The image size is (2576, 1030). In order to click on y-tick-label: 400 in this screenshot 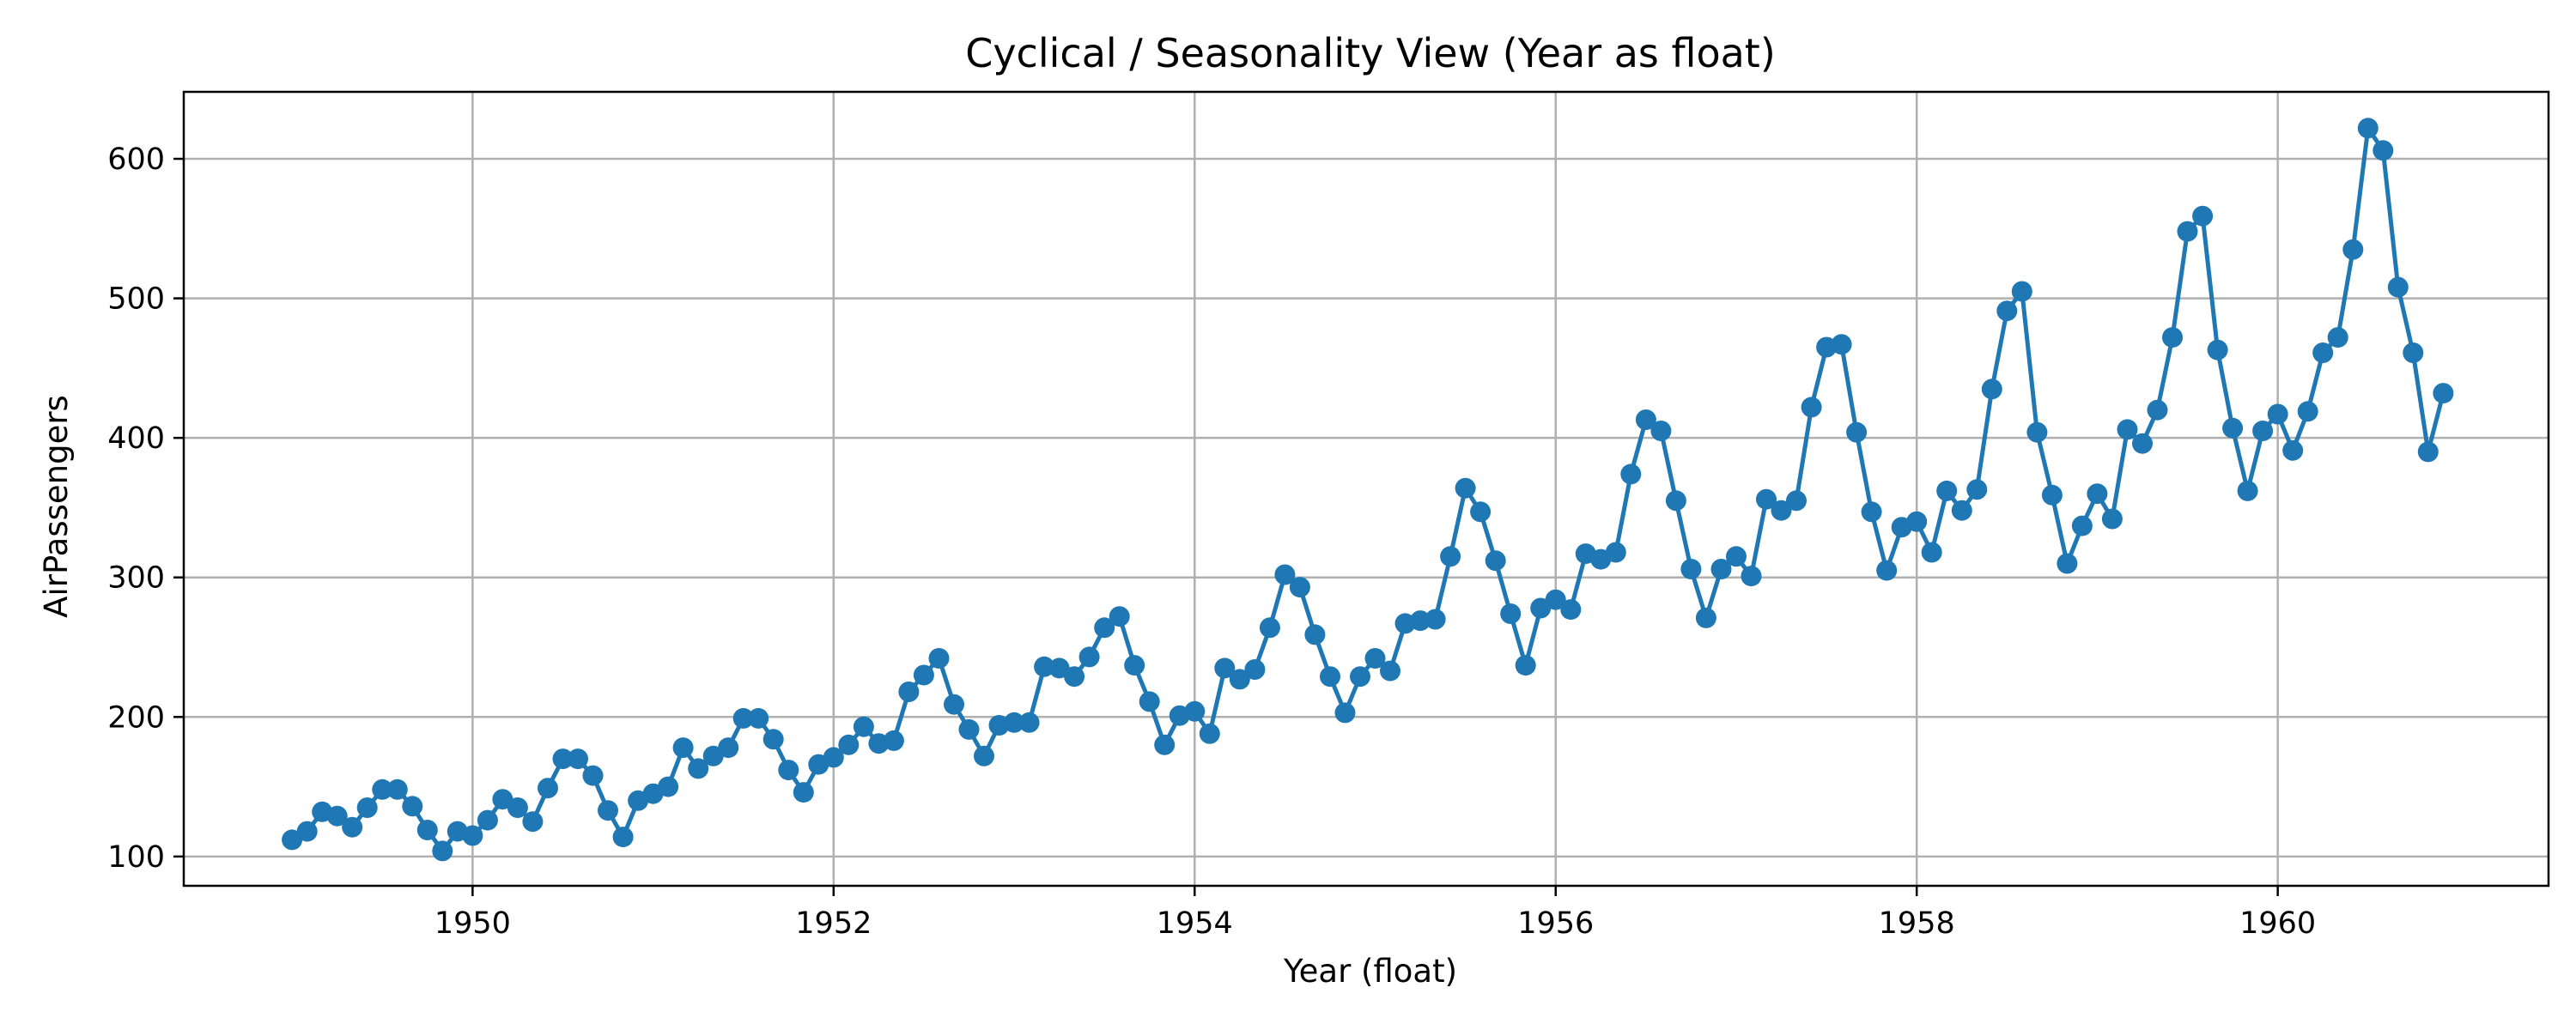, I will do `click(136, 438)`.